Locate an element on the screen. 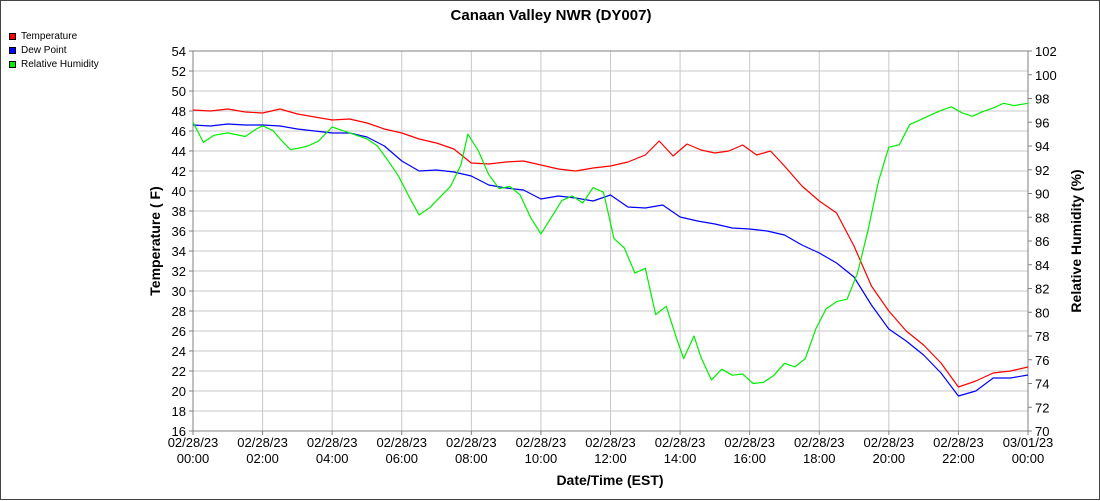 Image resolution: width=1100 pixels, height=501 pixels. right-tick-label: 82 is located at coordinates (1042, 289).